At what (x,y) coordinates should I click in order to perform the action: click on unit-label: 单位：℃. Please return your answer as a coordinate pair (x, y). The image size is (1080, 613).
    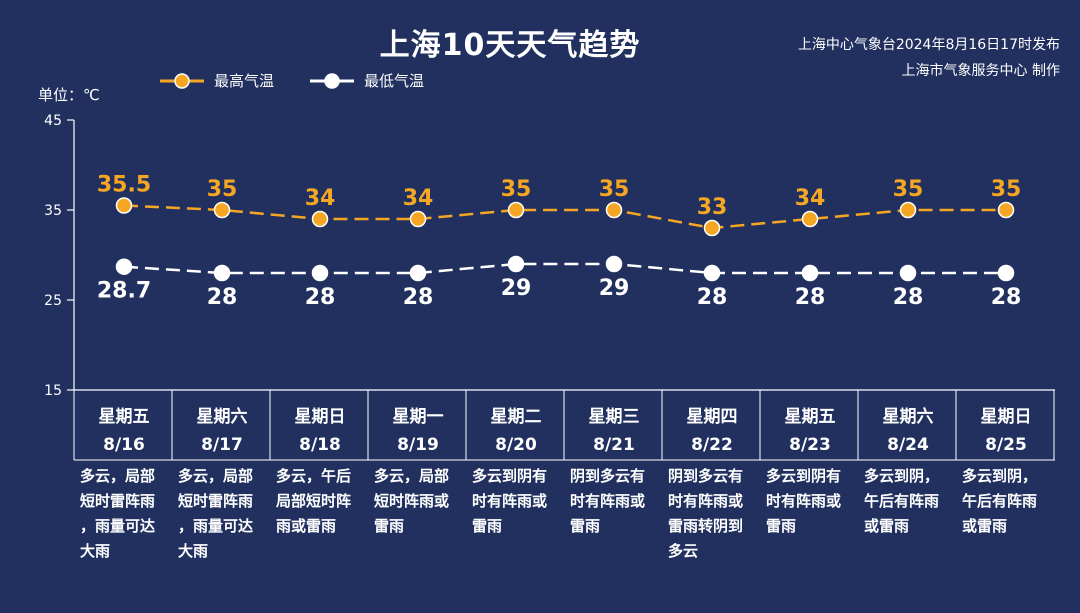
    Looking at the image, I should click on (69, 95).